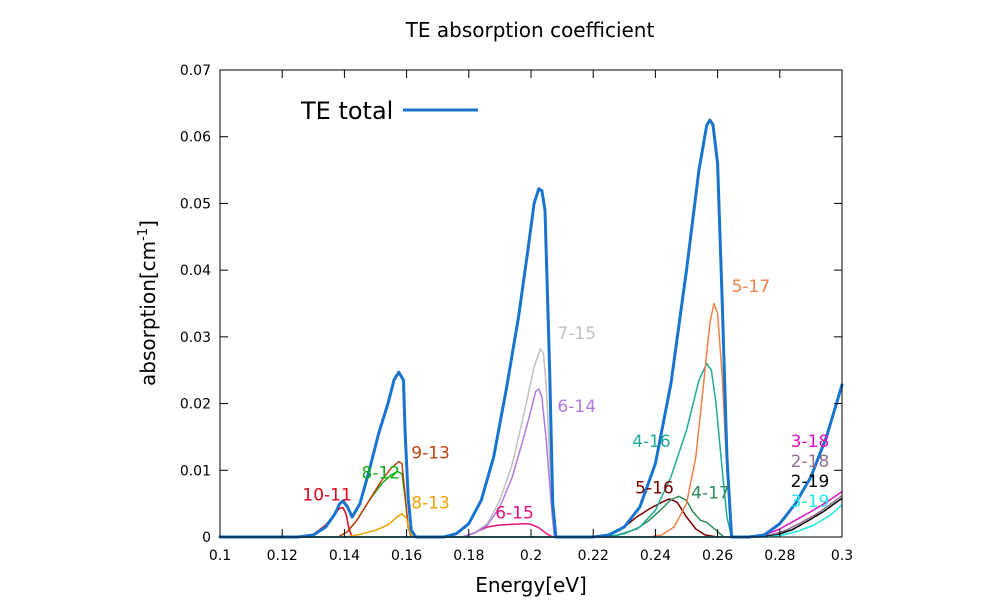 This screenshot has width=1000, height=600. I want to click on annotation-7-15: 7-15, so click(576, 334).